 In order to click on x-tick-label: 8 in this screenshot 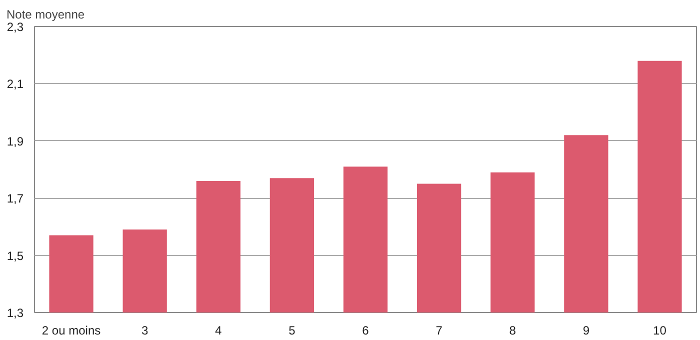, I will do `click(512, 331)`.